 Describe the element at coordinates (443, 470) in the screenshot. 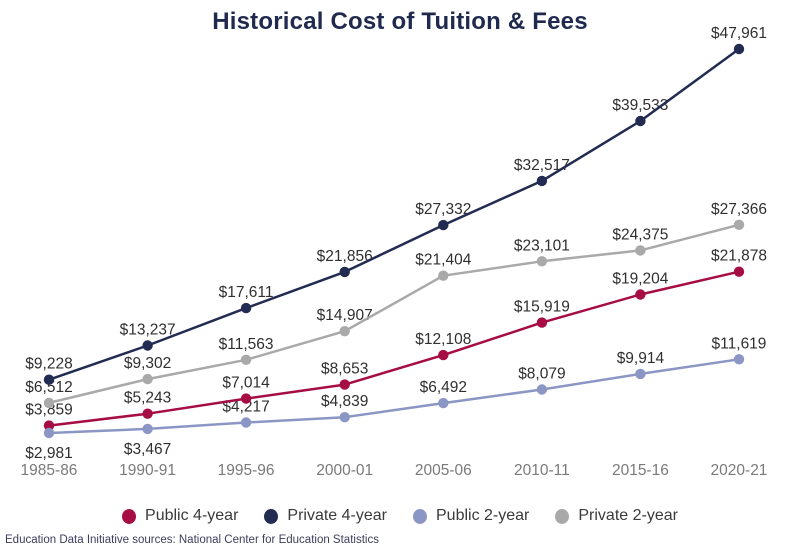

I see `x-axis-label: 2005-06` at that location.